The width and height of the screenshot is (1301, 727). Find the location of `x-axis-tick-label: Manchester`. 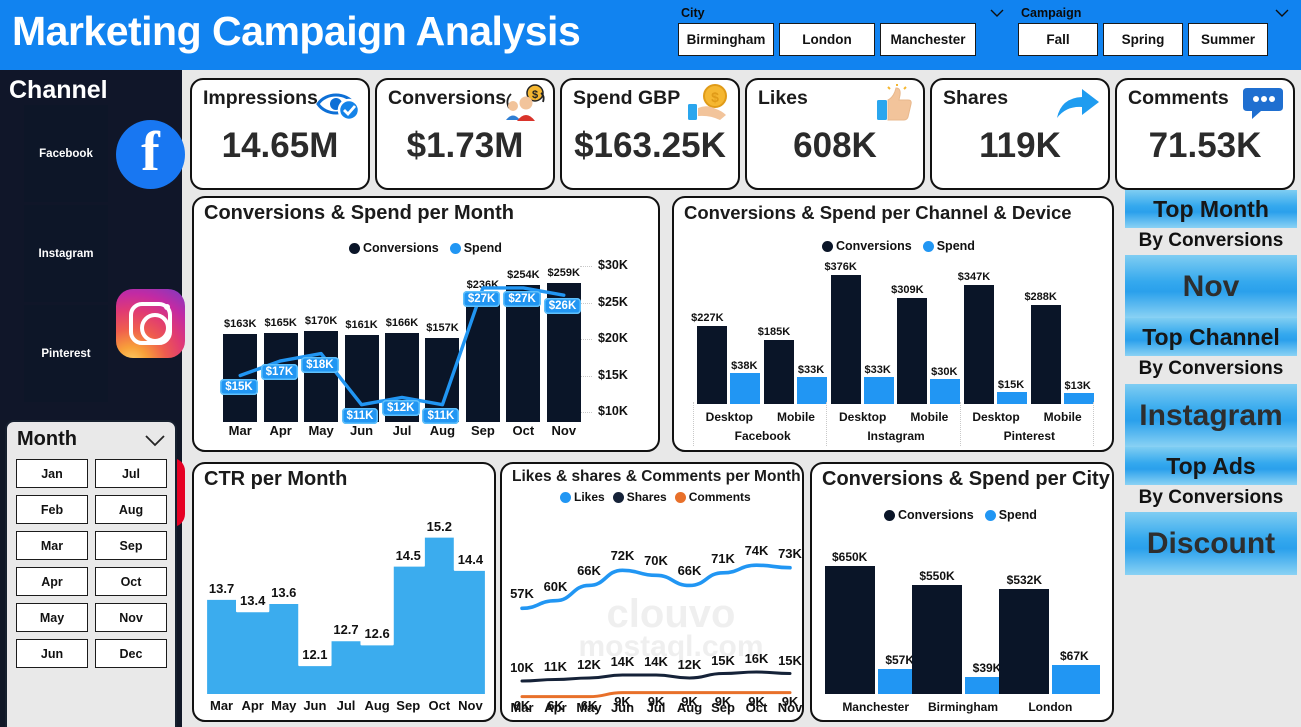

x-axis-tick-label: Manchester is located at coordinates (876, 707).